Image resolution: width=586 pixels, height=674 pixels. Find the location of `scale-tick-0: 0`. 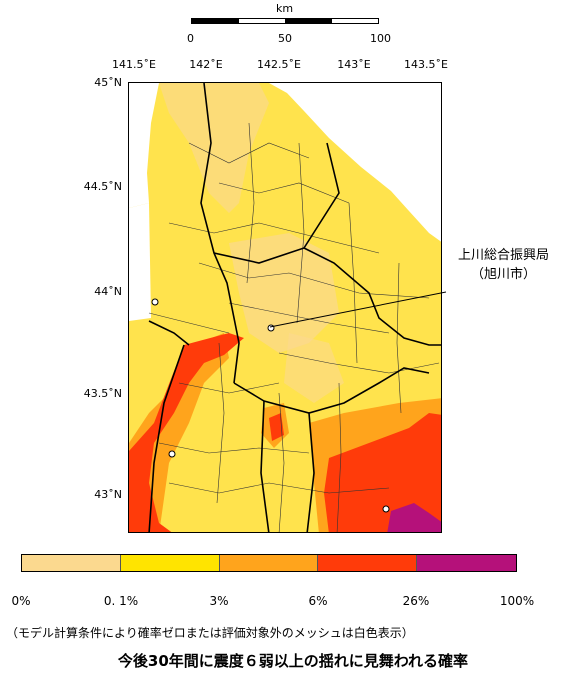

scale-tick-0: 0 is located at coordinates (190, 38).